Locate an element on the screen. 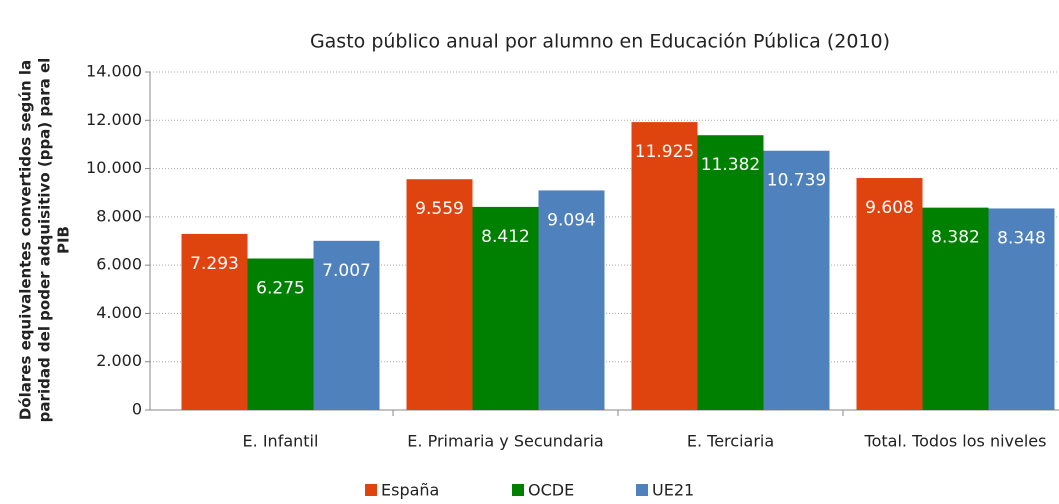  y-tick-label: 14.000 is located at coordinates (114, 71).